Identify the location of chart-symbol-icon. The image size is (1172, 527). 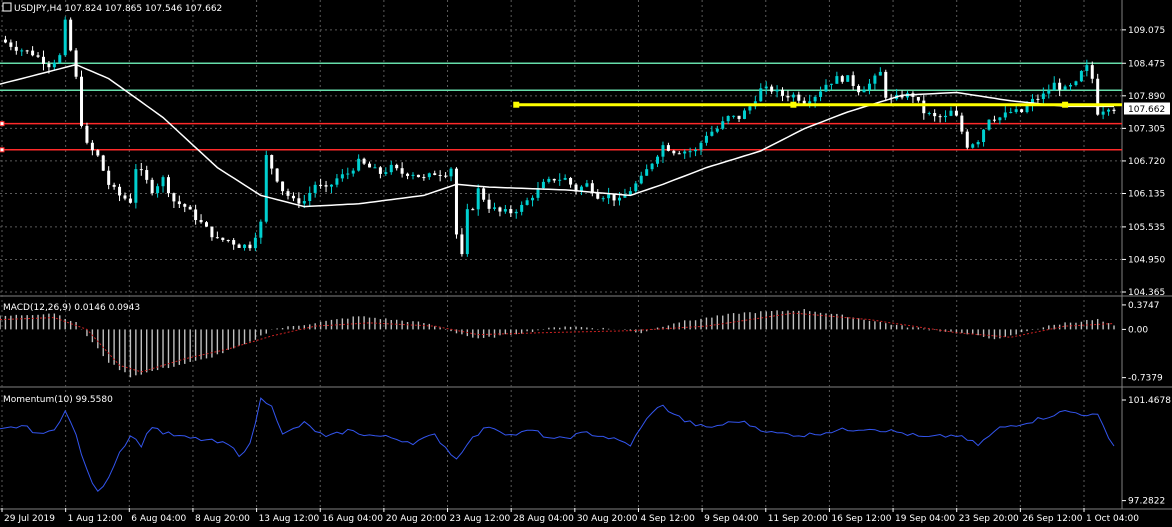
(7, 7).